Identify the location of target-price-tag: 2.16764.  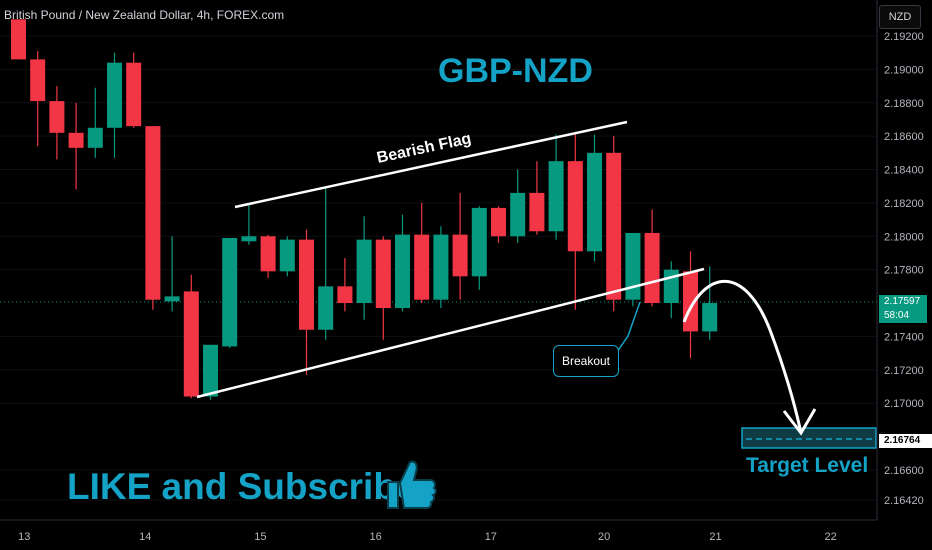
(905, 441).